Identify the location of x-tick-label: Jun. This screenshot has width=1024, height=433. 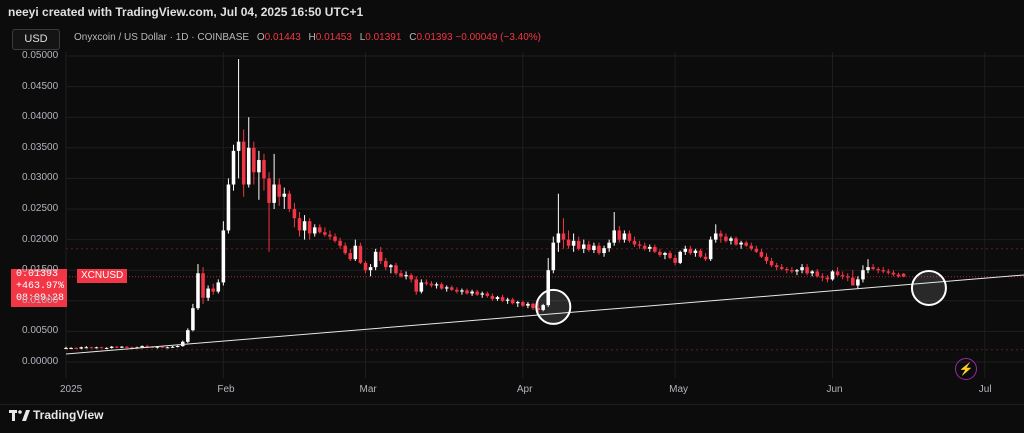
(834, 389).